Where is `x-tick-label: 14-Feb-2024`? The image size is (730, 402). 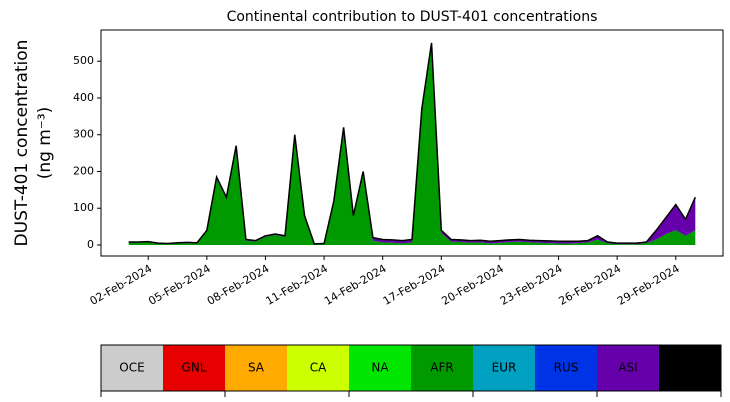
x-tick-label: 14-Feb-2024 is located at coordinates (355, 285).